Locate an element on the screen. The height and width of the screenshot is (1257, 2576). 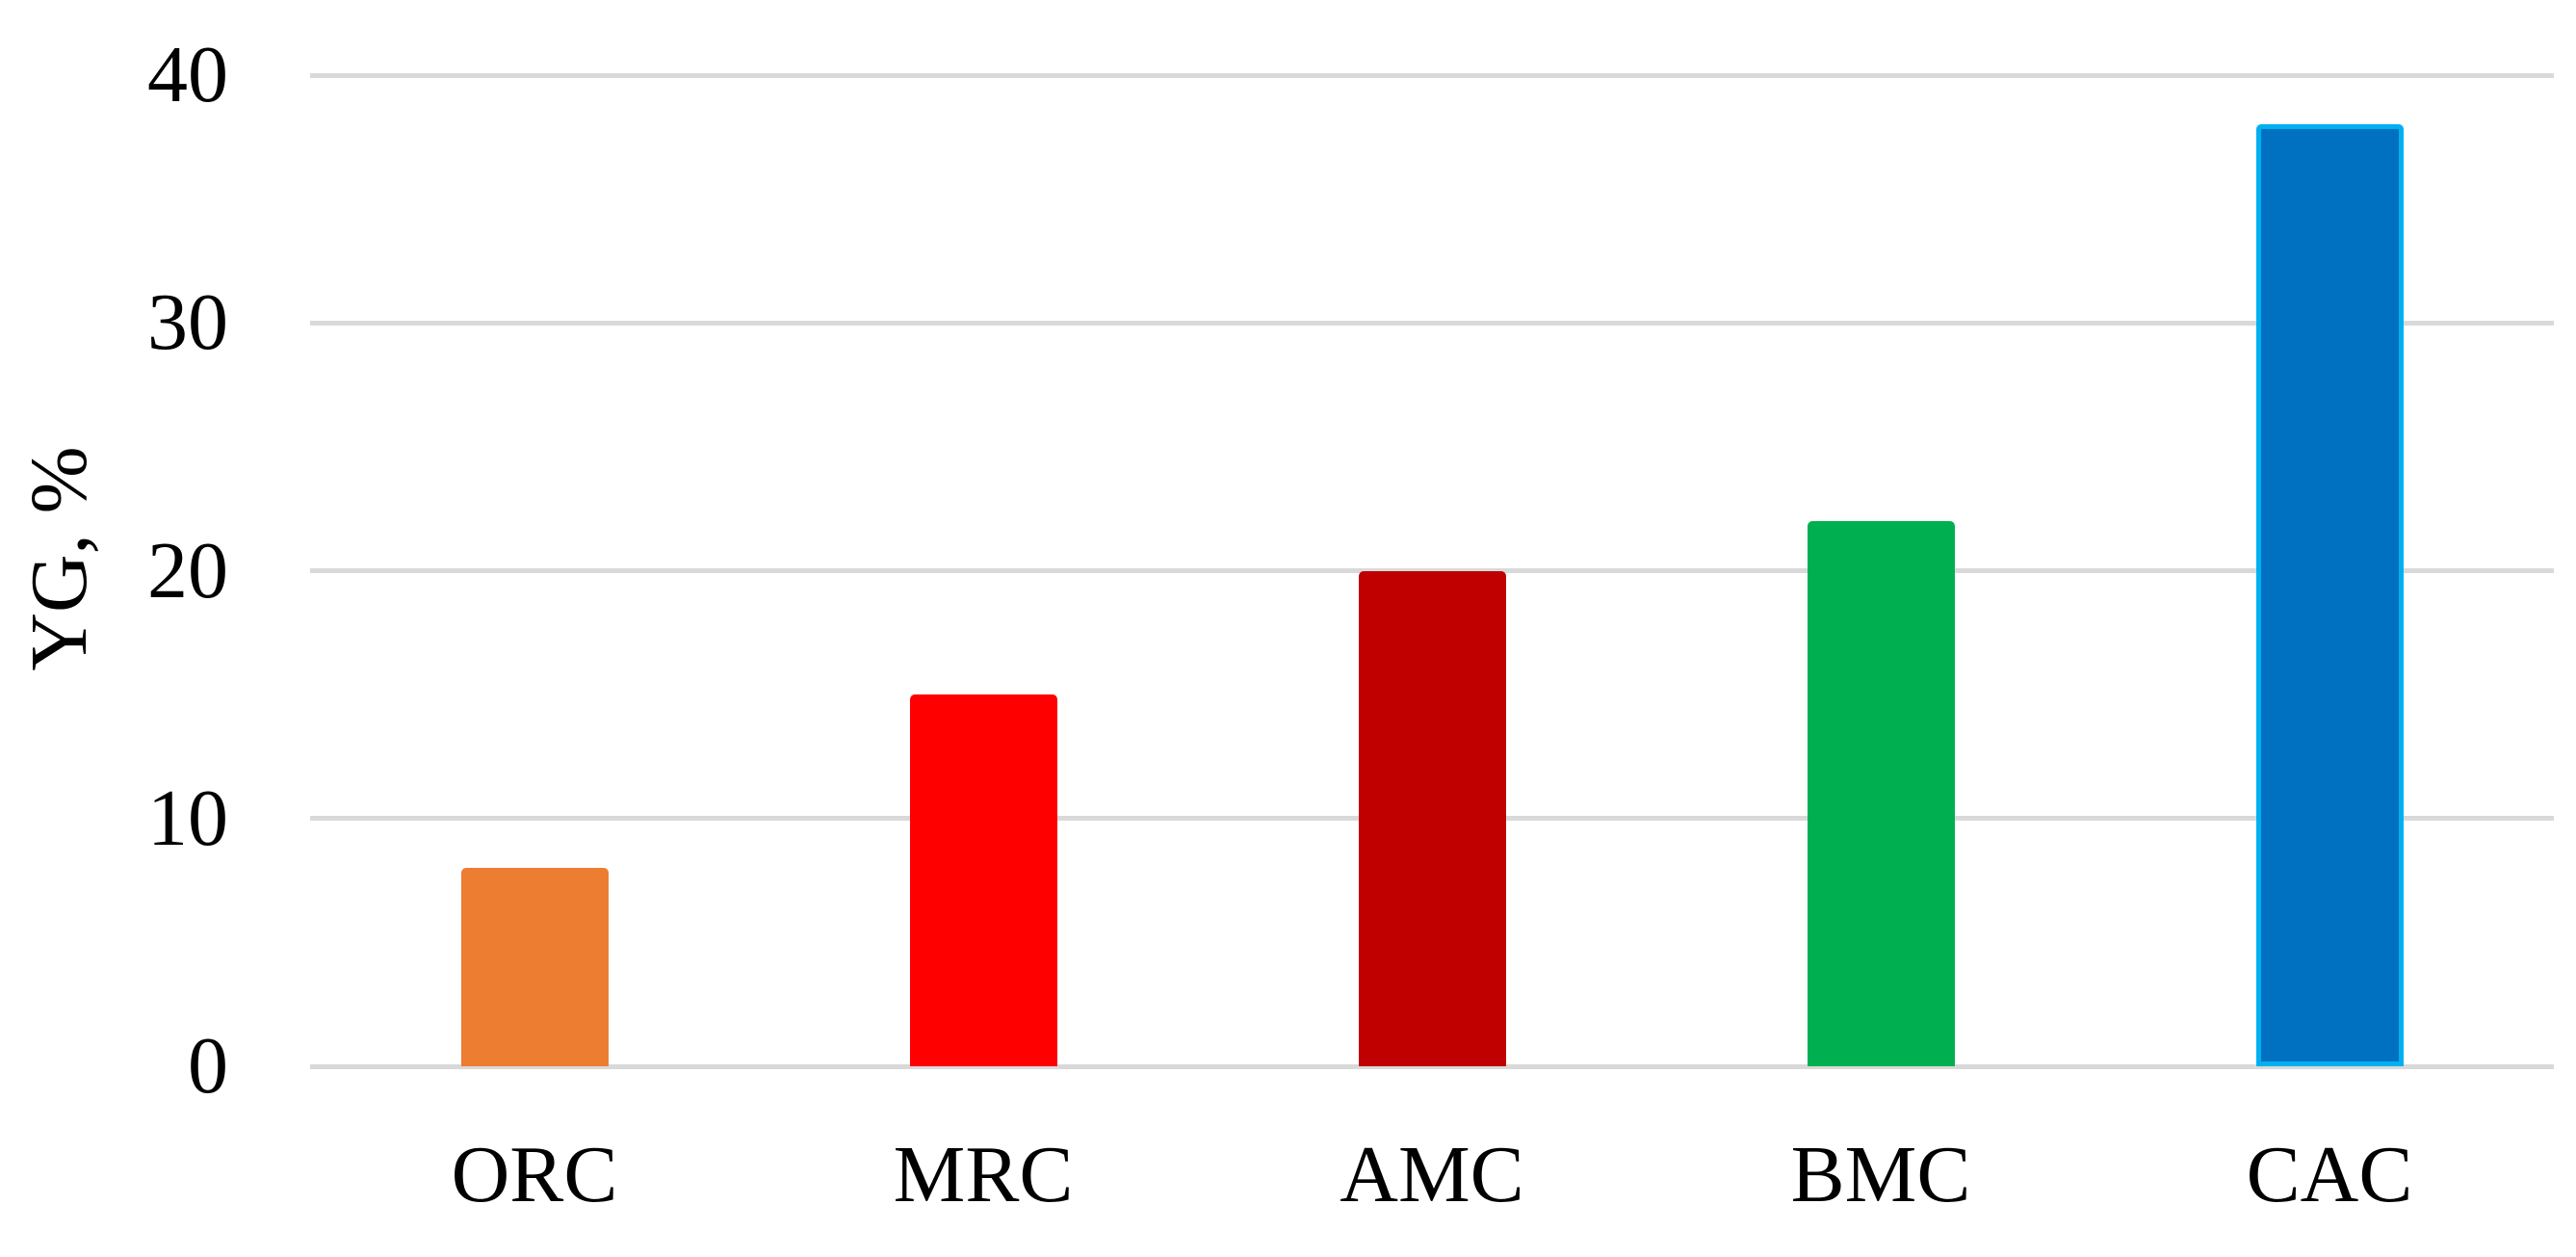
bar-mrc is located at coordinates (983, 880).